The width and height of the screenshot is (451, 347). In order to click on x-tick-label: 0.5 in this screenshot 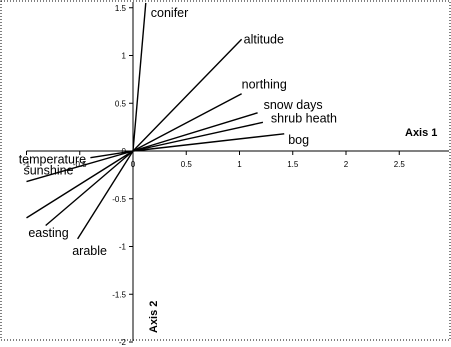, I will do `click(187, 164)`.